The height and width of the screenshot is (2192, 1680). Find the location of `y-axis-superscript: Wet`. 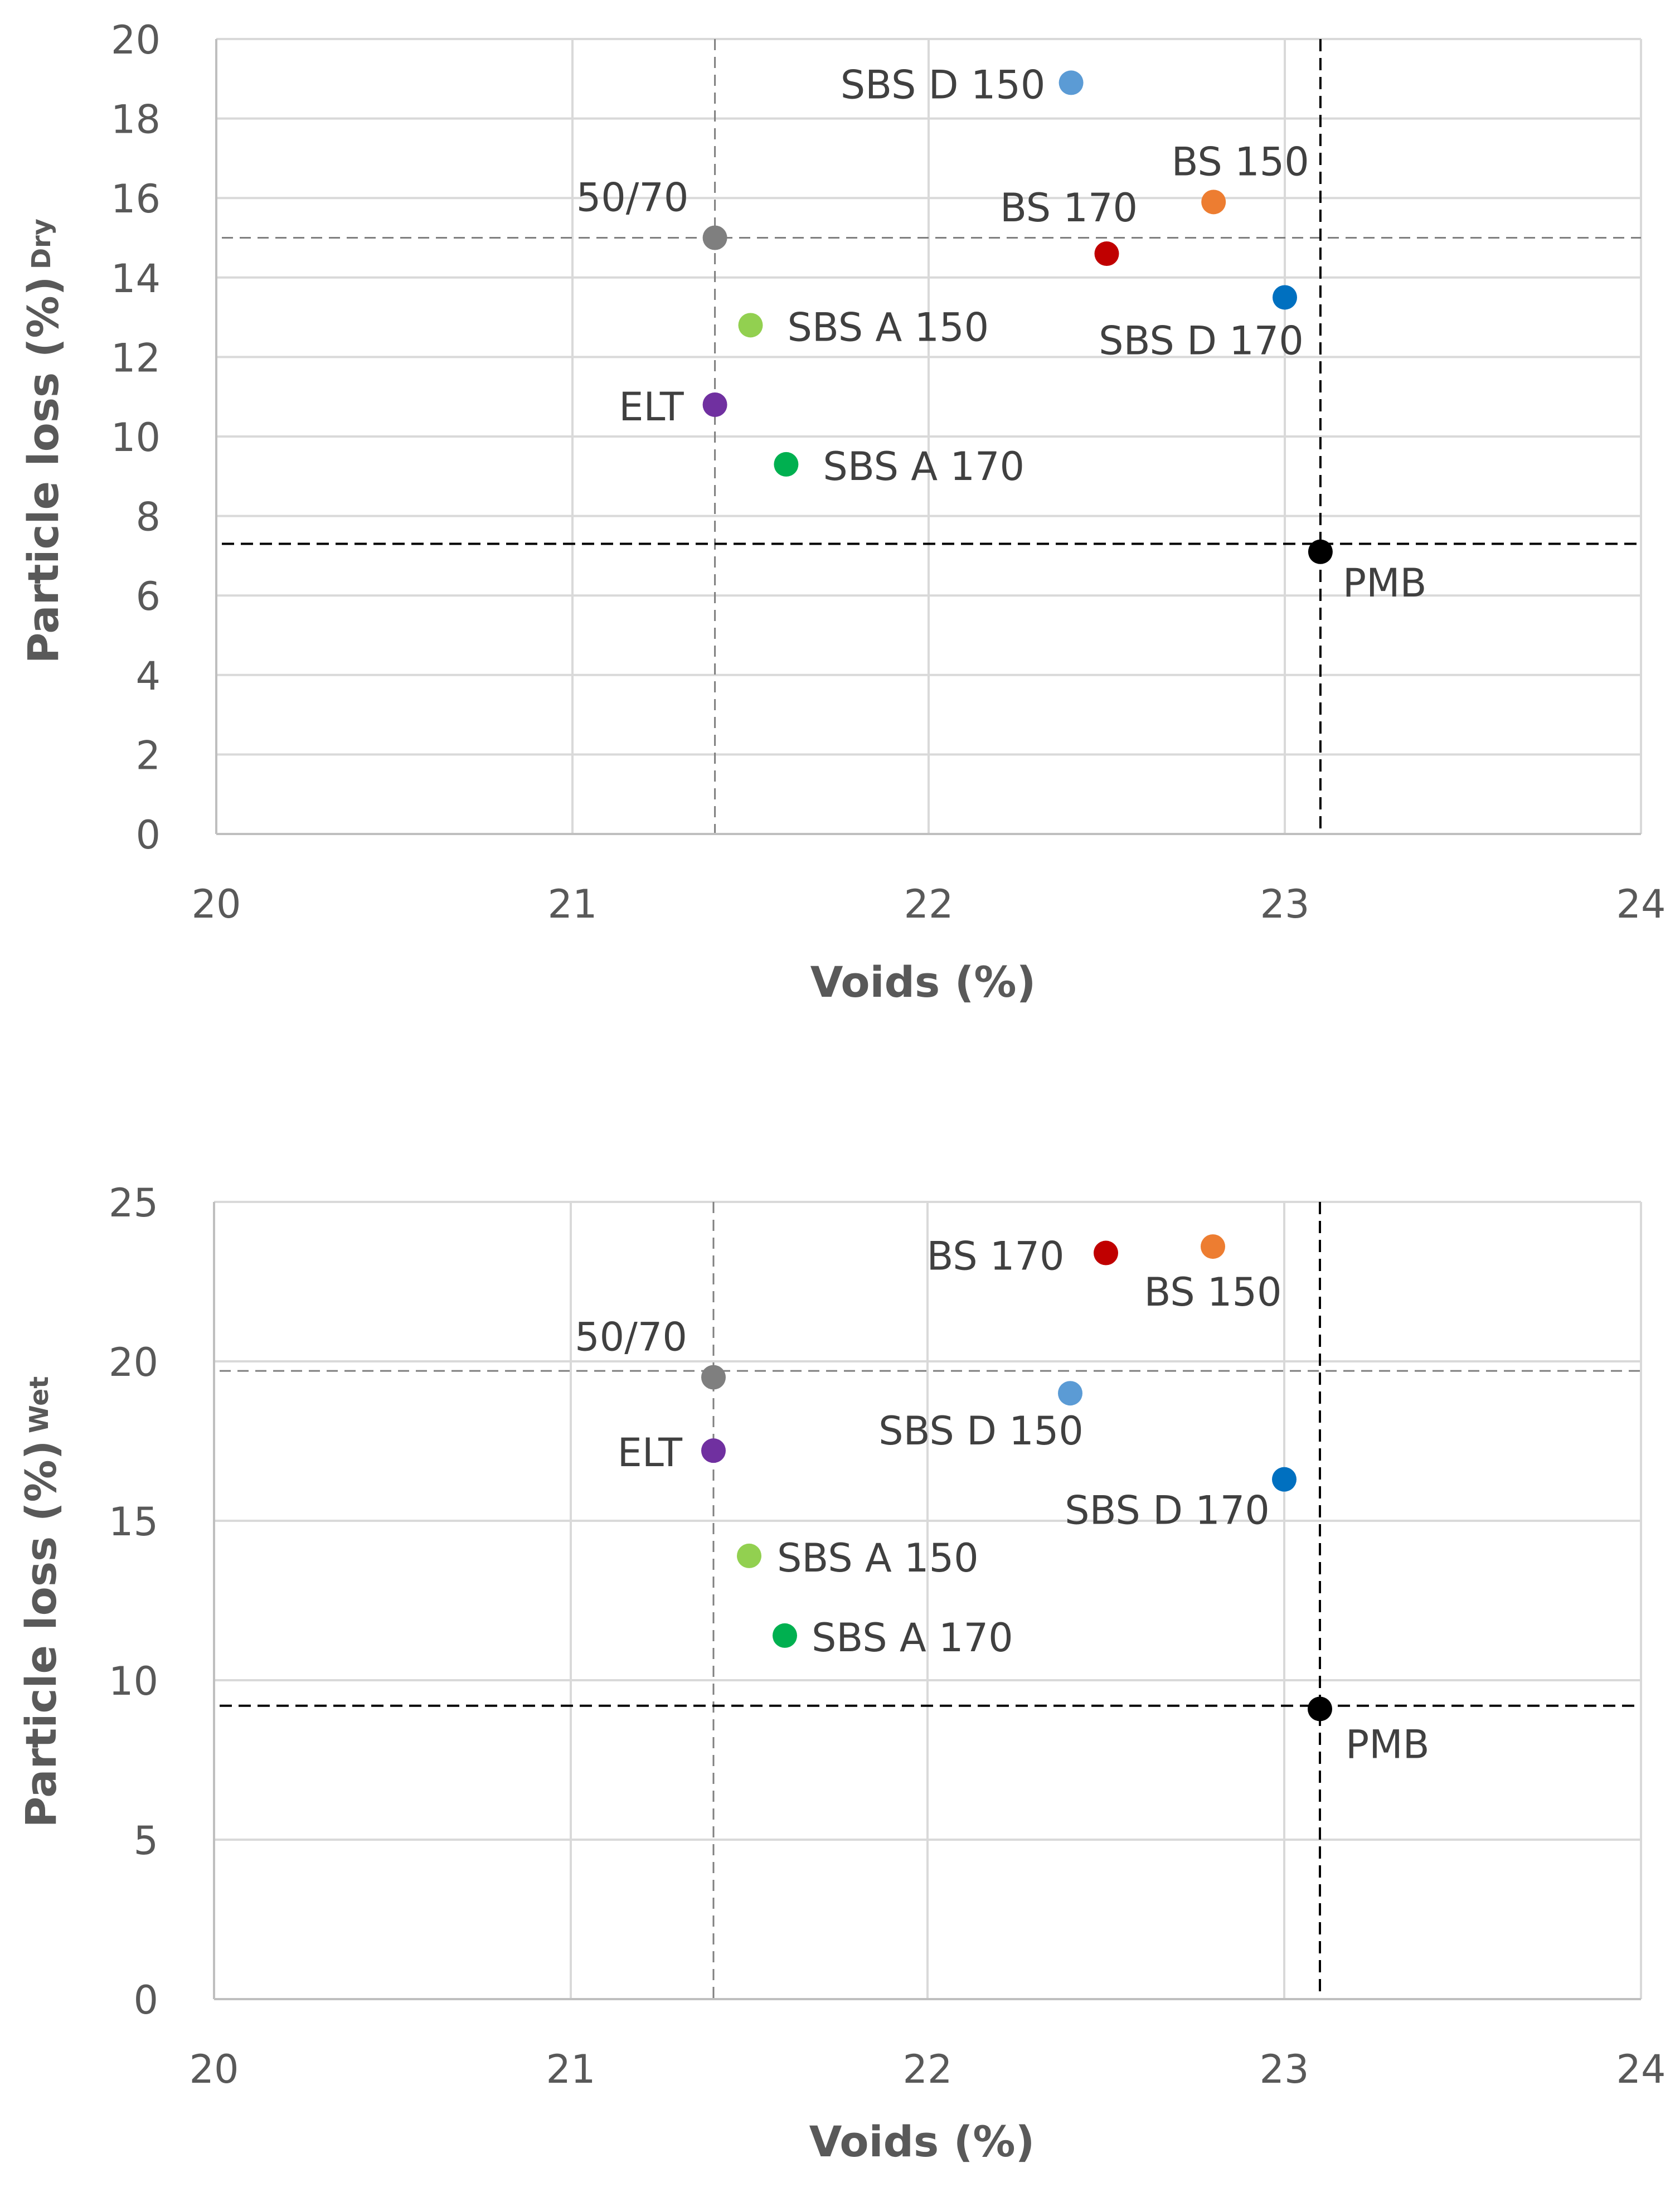

y-axis-superscript: Wet is located at coordinates (39, 1404).